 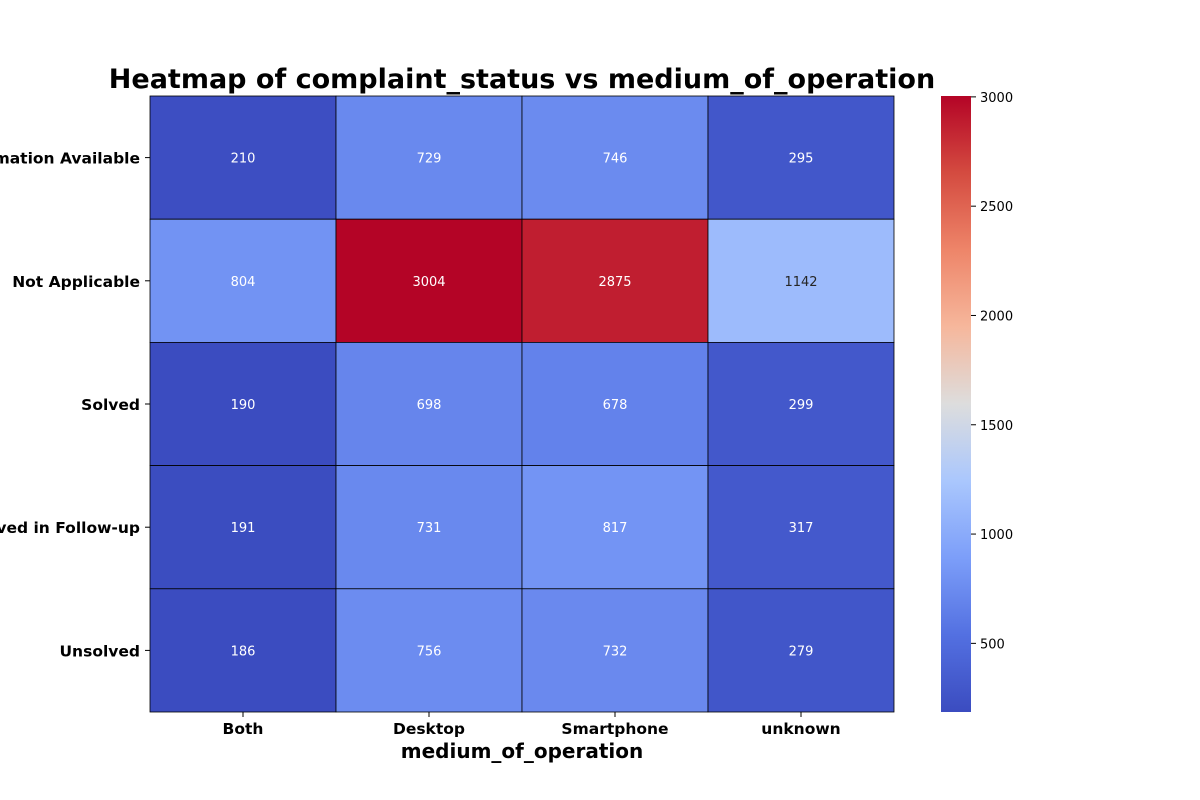 I want to click on heatmap-cell-label: 731, so click(x=429, y=528).